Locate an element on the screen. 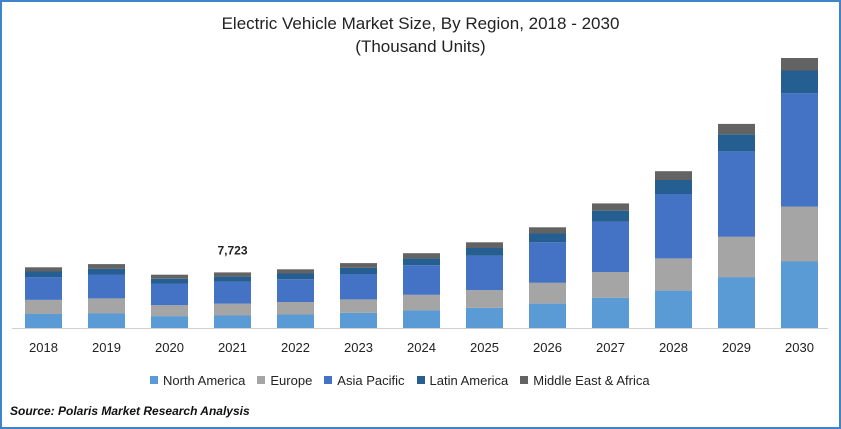 This screenshot has width=841, height=429. bar-segment-2023-europe is located at coordinates (358, 306).